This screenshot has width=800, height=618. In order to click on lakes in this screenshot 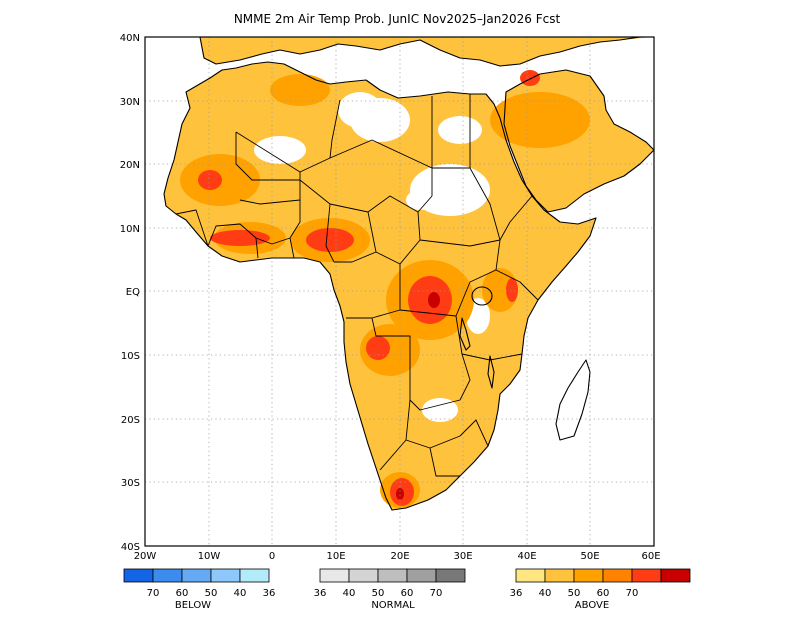, I will do `click(477, 337)`.